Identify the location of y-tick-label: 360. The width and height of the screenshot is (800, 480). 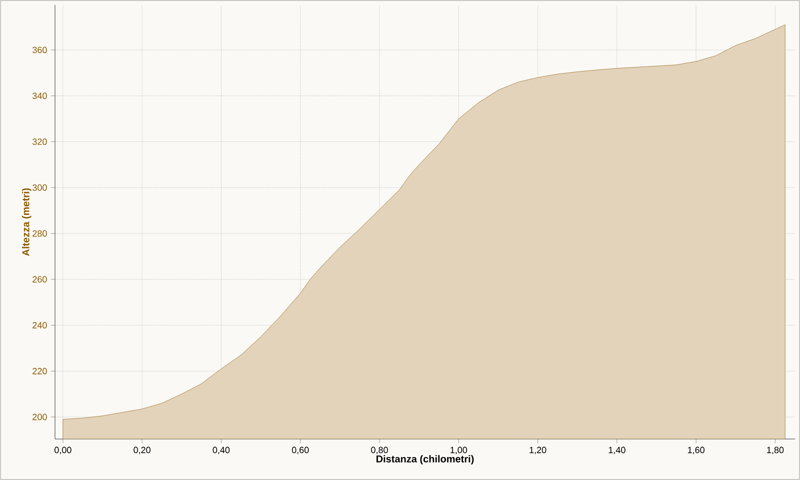
(39, 50).